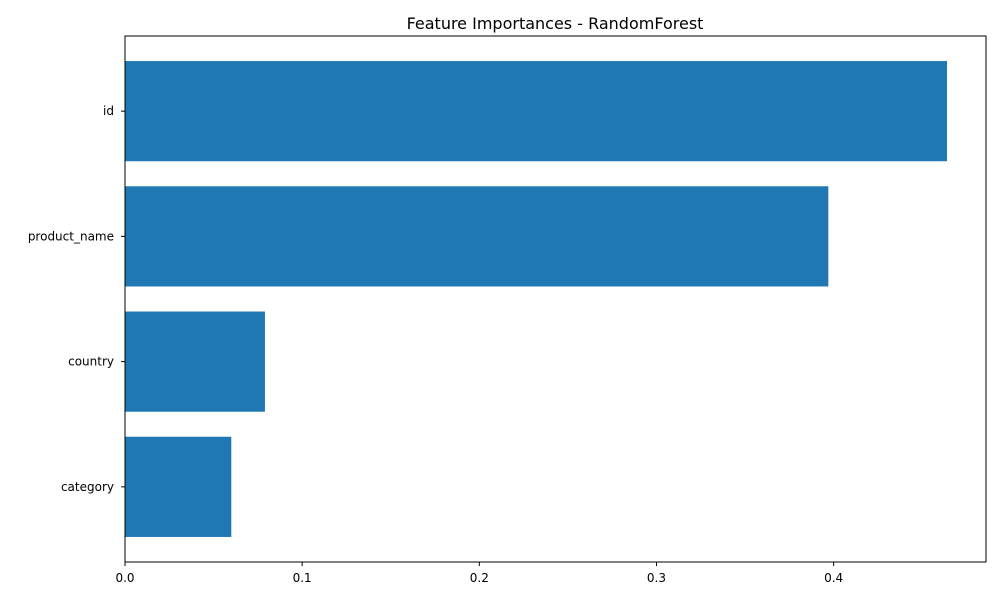 The image size is (1000, 604). Describe the element at coordinates (656, 578) in the screenshot. I see `x-tick-label: 0.3` at that location.